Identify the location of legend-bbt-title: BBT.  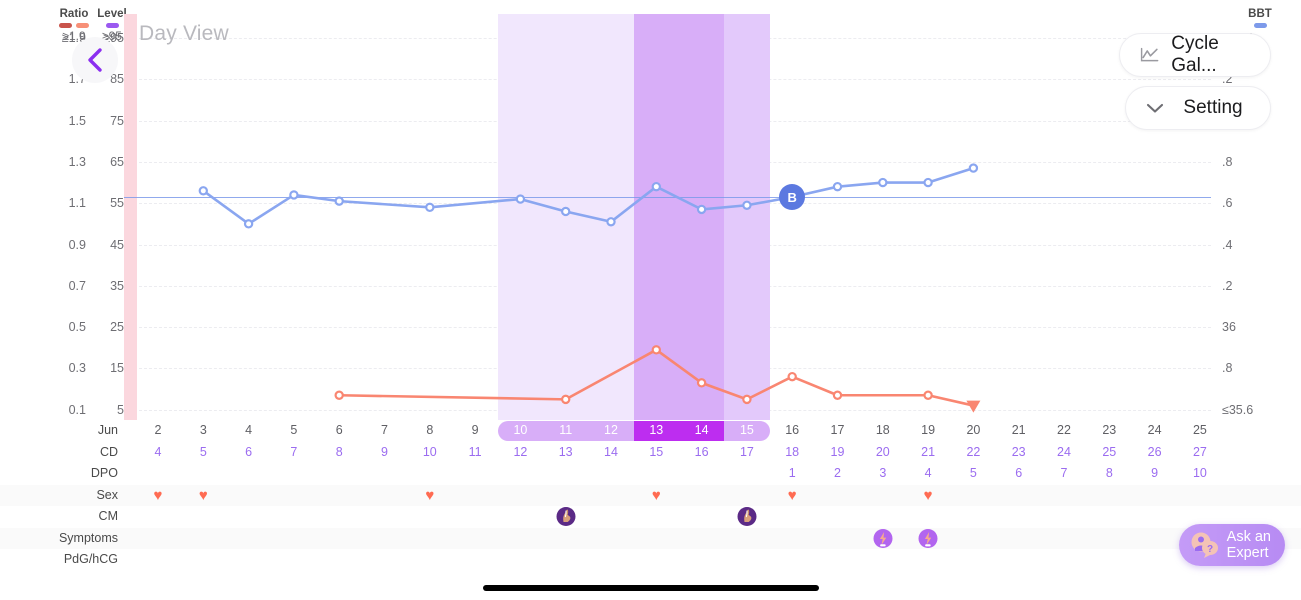
(1260, 14).